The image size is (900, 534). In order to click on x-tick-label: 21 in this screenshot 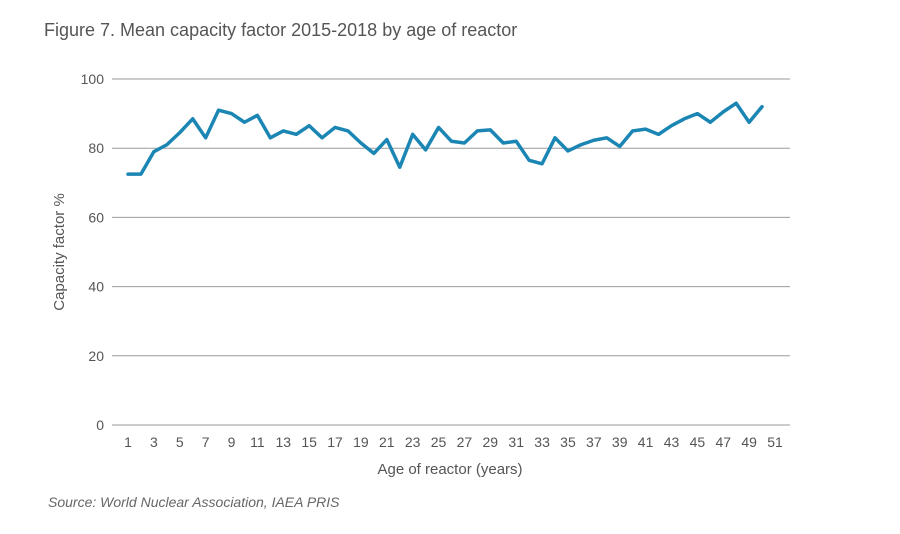, I will do `click(387, 442)`.